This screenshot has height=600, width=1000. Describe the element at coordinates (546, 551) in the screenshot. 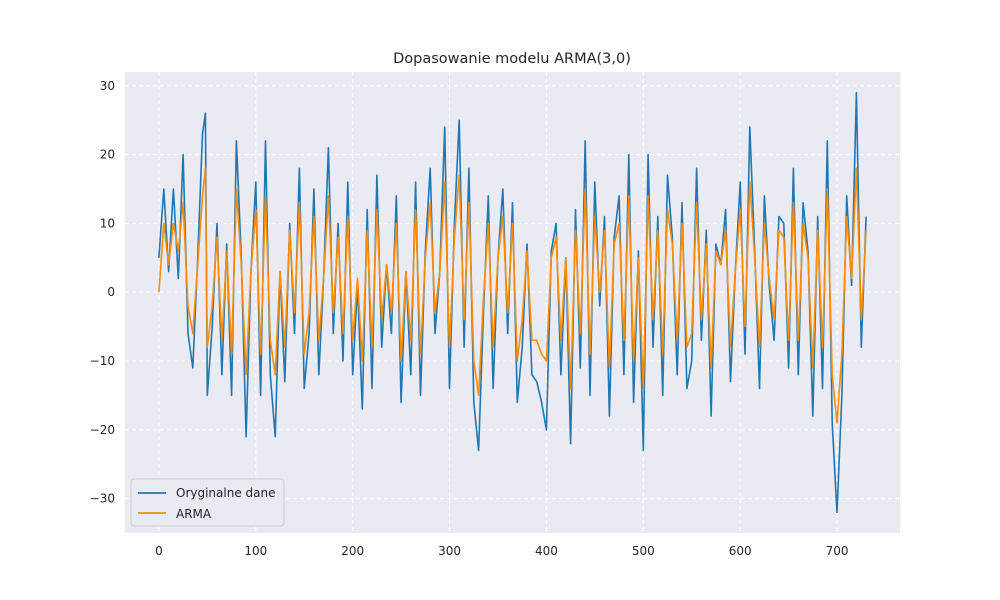

I see `x-tick-label: 400` at that location.